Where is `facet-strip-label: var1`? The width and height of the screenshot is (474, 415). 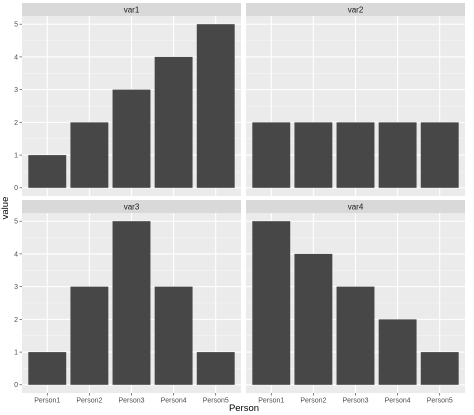 facet-strip-label: var1 is located at coordinates (132, 10).